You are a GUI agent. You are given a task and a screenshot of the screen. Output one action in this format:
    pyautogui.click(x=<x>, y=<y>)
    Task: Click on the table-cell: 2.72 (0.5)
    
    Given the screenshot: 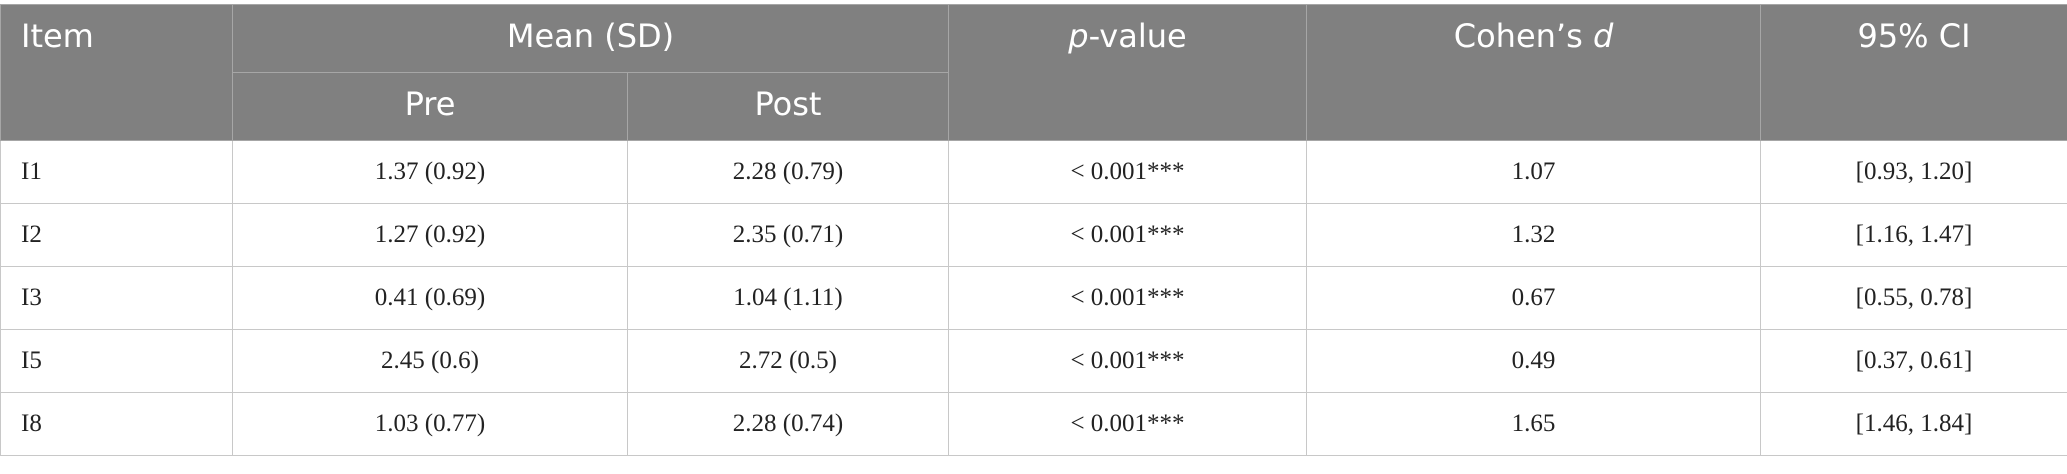 What is the action you would take?
    pyautogui.click(x=788, y=361)
    